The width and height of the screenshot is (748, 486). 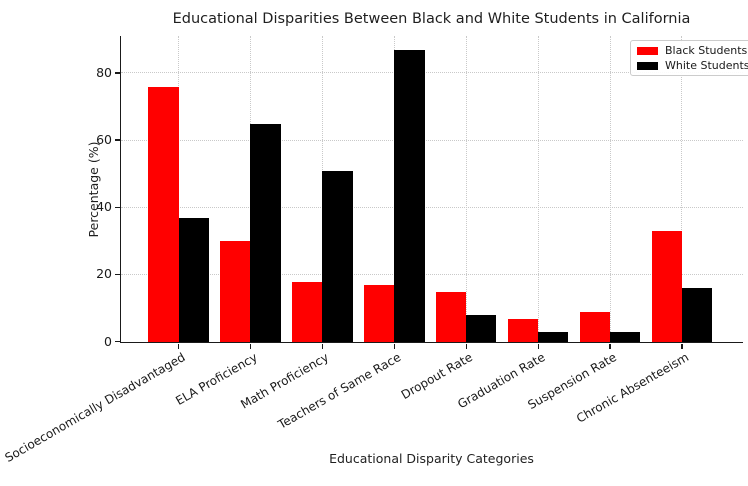 I want to click on x-tick-mark-dropout-rate, so click(x=466, y=346).